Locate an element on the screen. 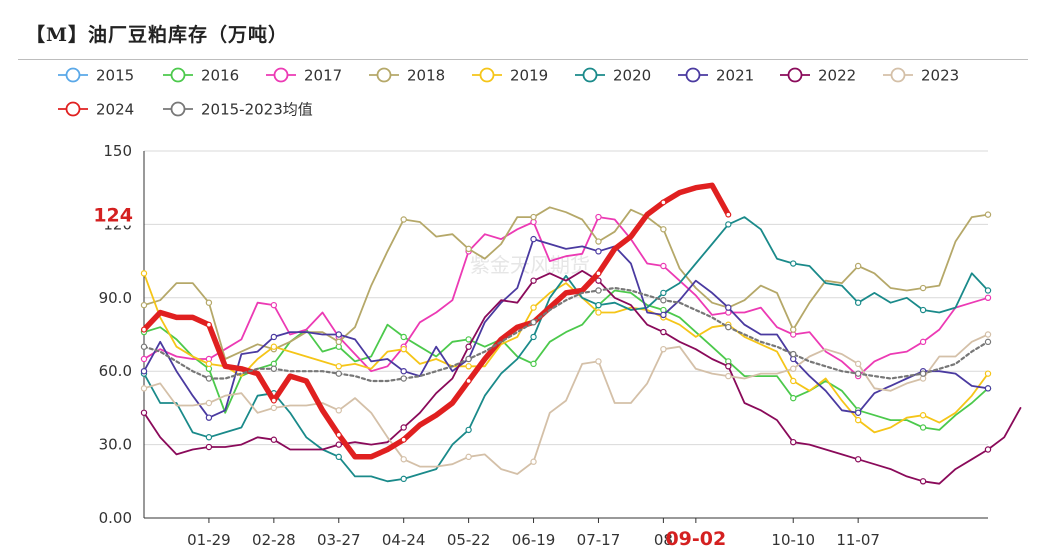 The width and height of the screenshot is (1042, 555). y-tick-label: 0.00 is located at coordinates (115, 518).